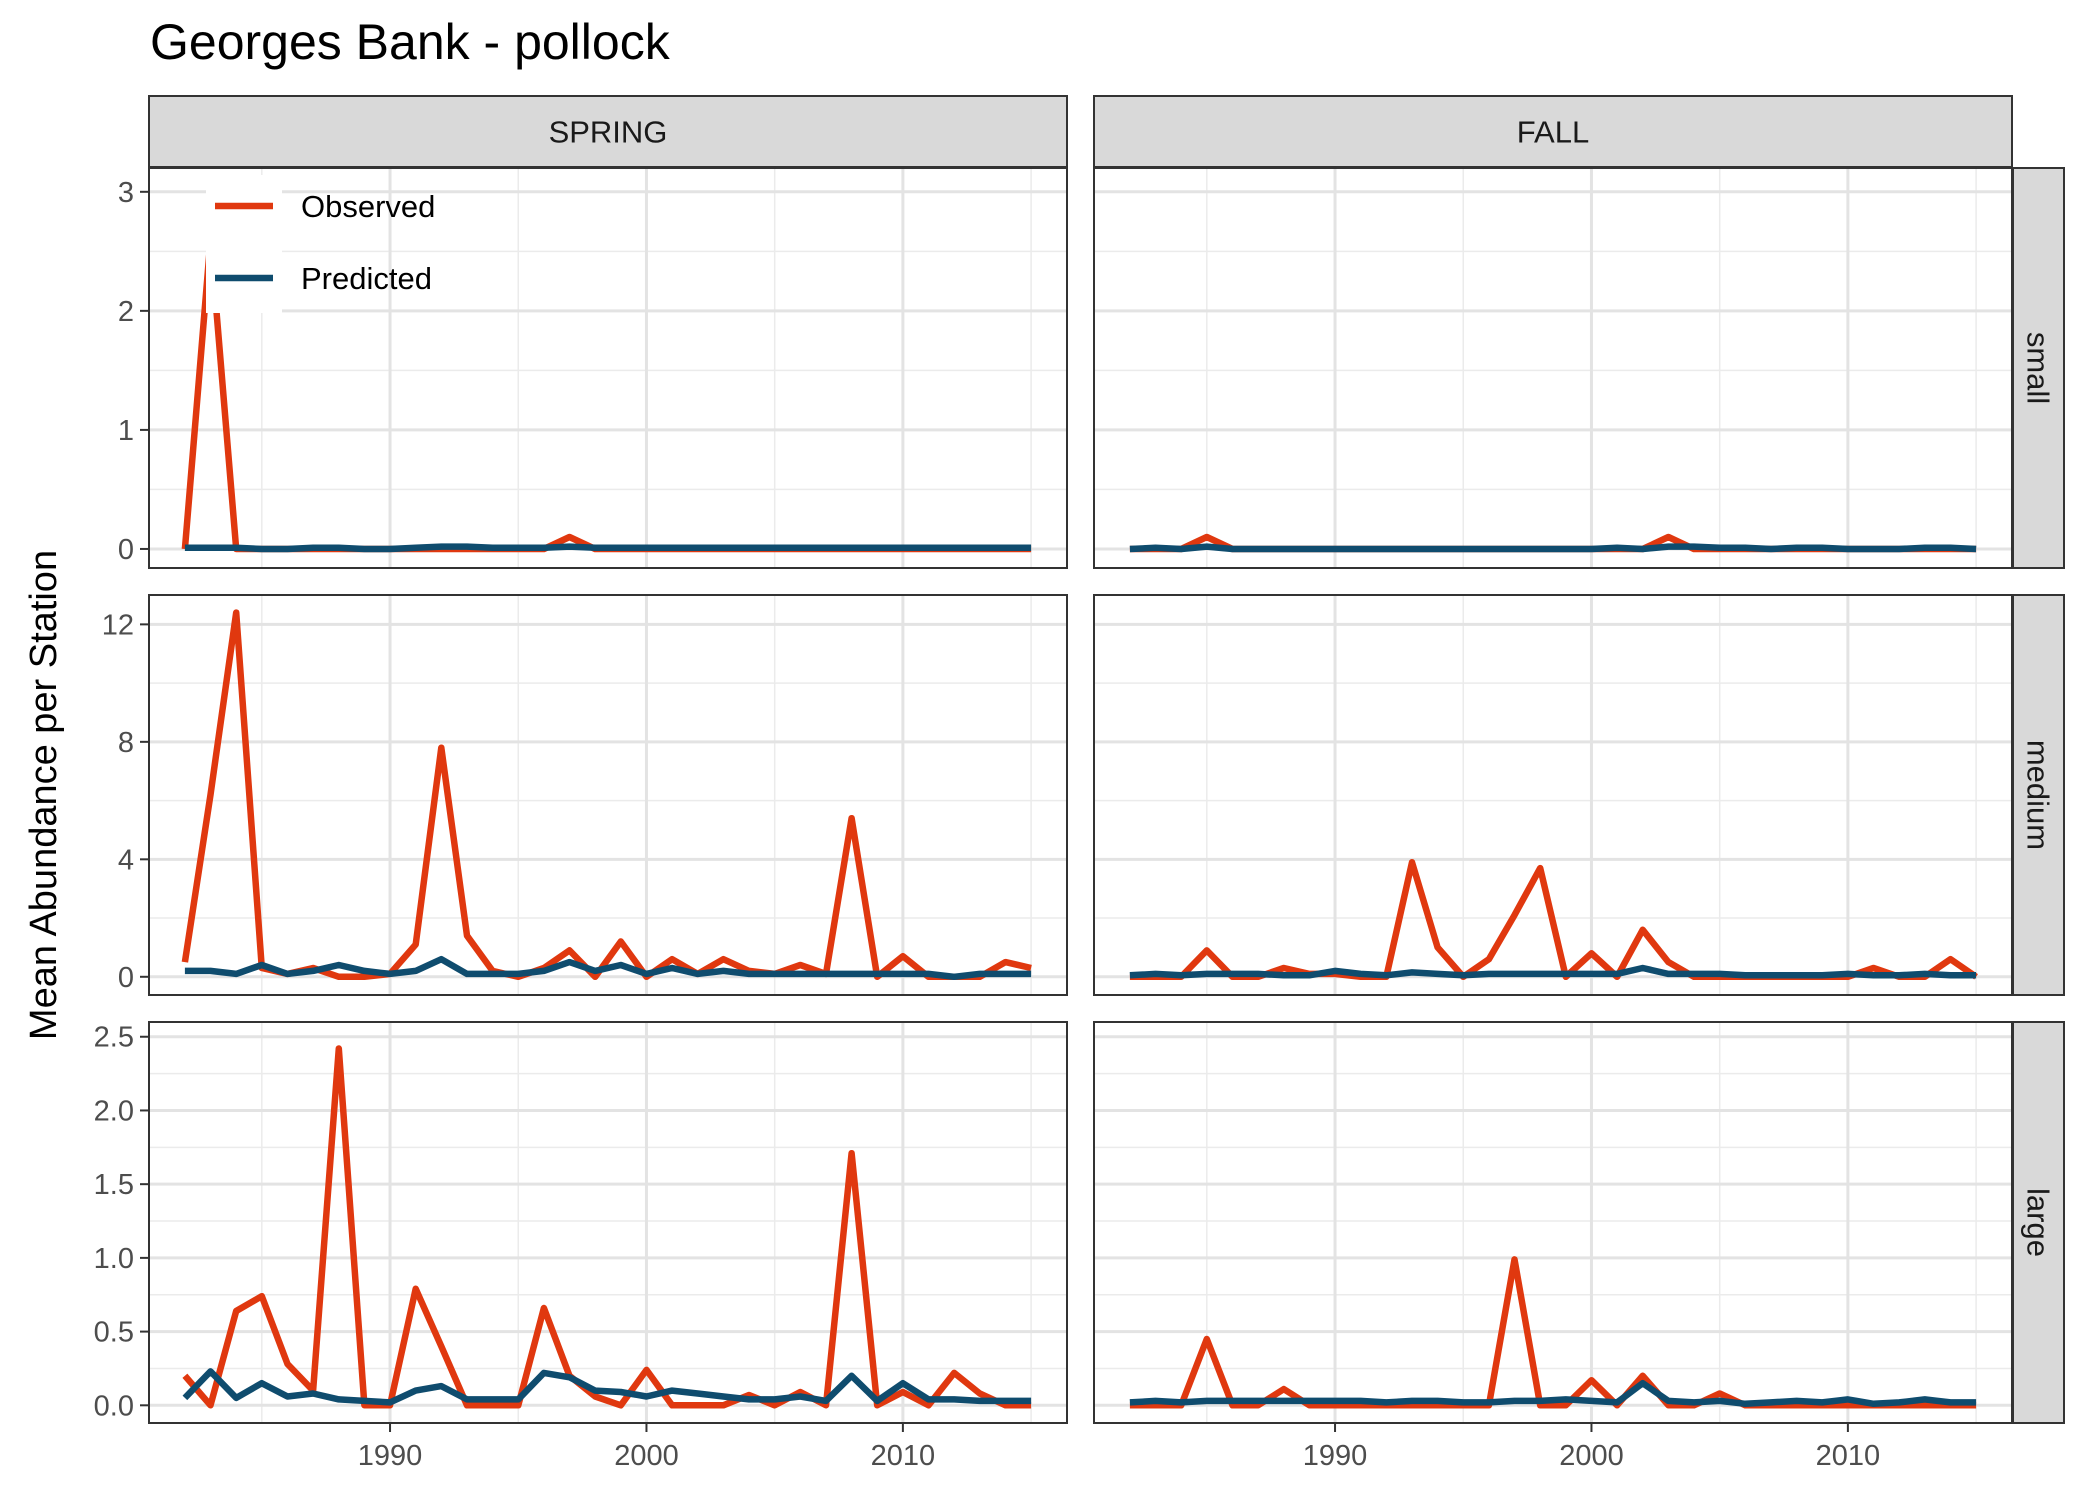 This screenshot has width=2099, height=1499. What do you see at coordinates (126, 743) in the screenshot?
I see `y-tick-label: 8` at bounding box center [126, 743].